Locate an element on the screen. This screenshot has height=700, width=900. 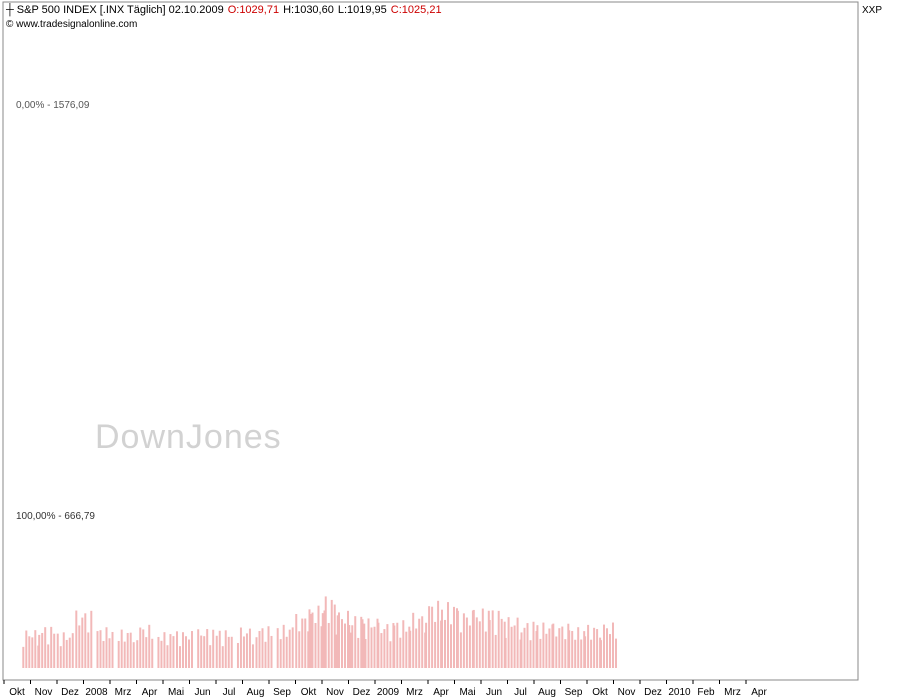
x-tick-label: Mrz is located at coordinates (732, 692).